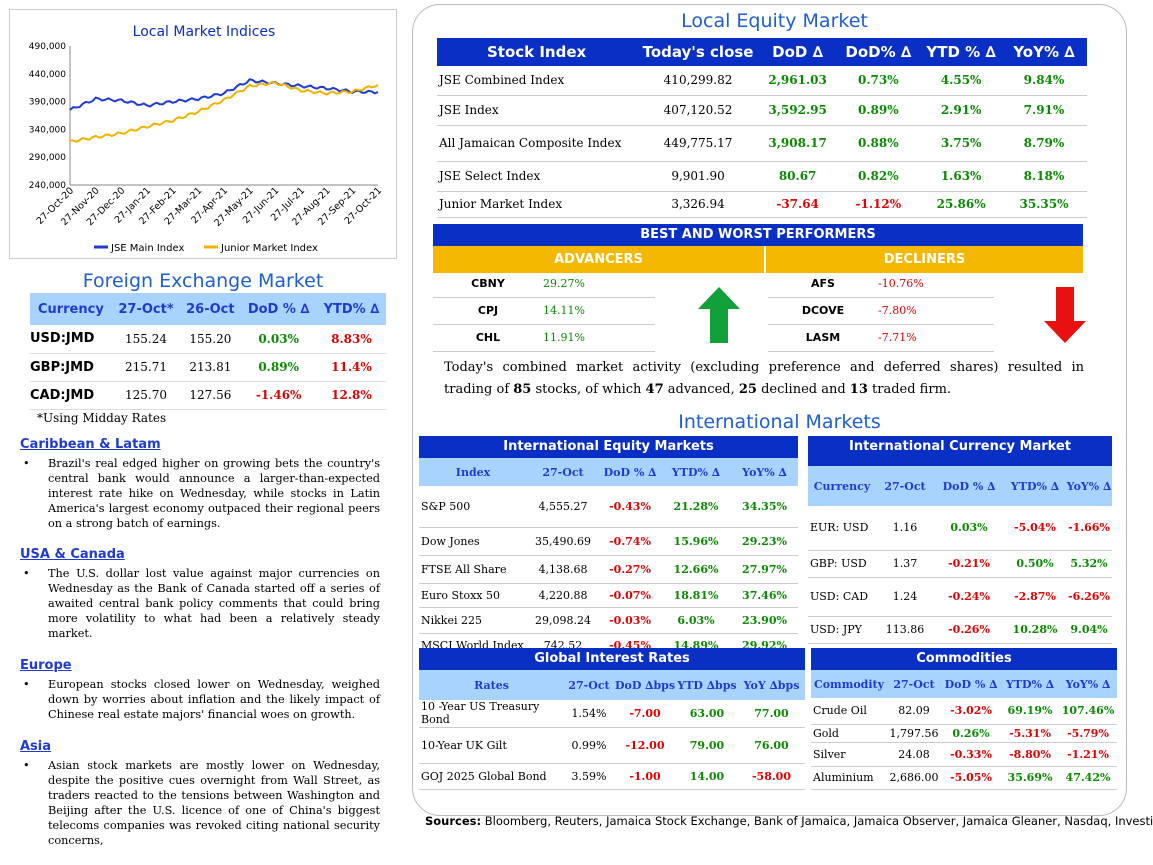 The image size is (1153, 865). I want to click on com-header: YTD% ∆, so click(1030, 684).